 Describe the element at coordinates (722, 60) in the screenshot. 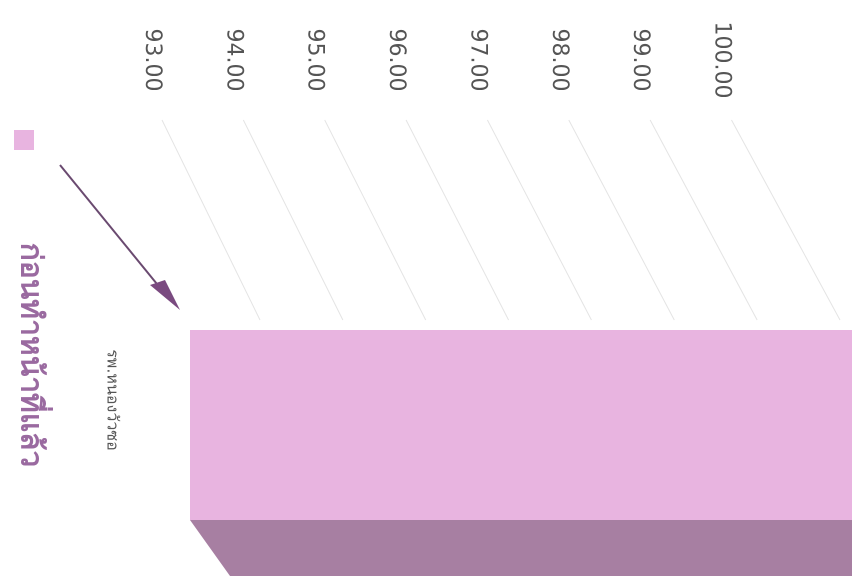

I see `x-tick-label: 100.00` at that location.